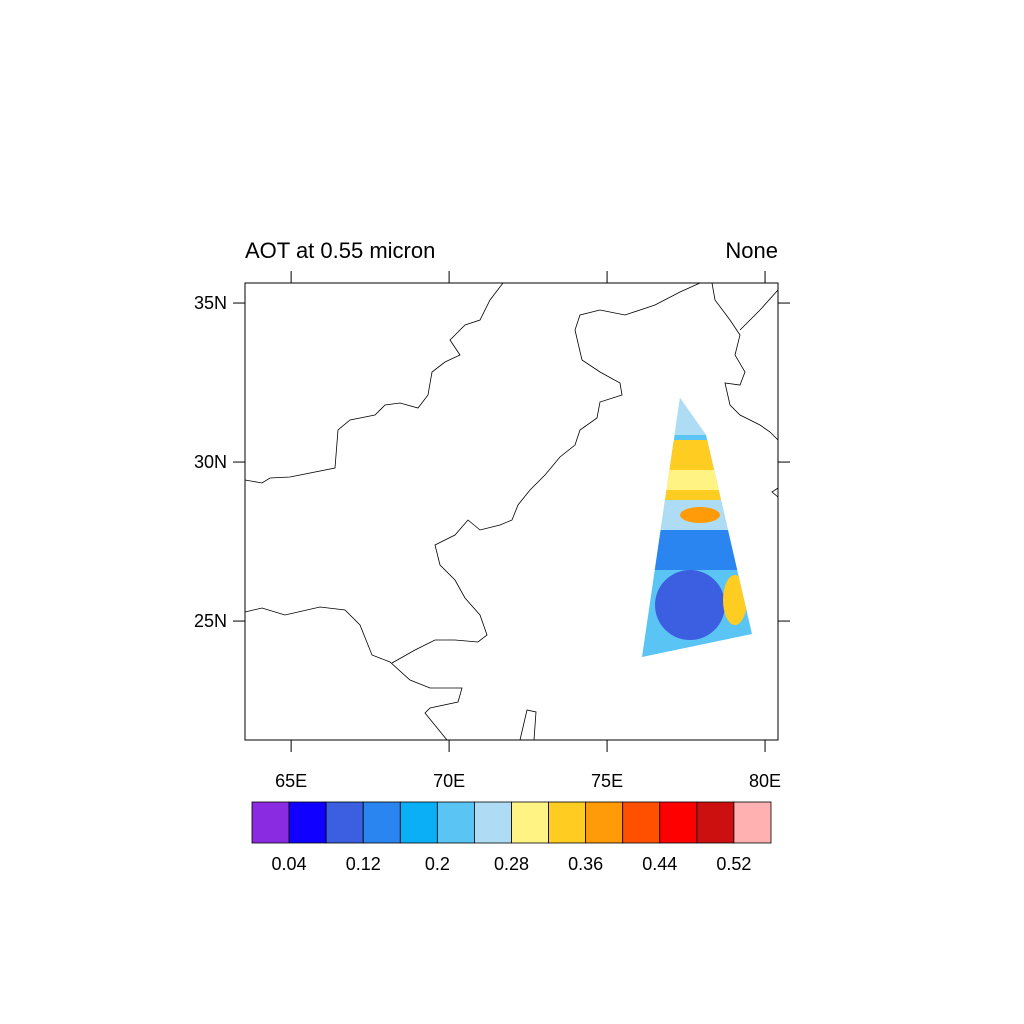 This screenshot has height=1024, width=1024. What do you see at coordinates (210, 621) in the screenshot?
I see `y-tick-label: 25N` at bounding box center [210, 621].